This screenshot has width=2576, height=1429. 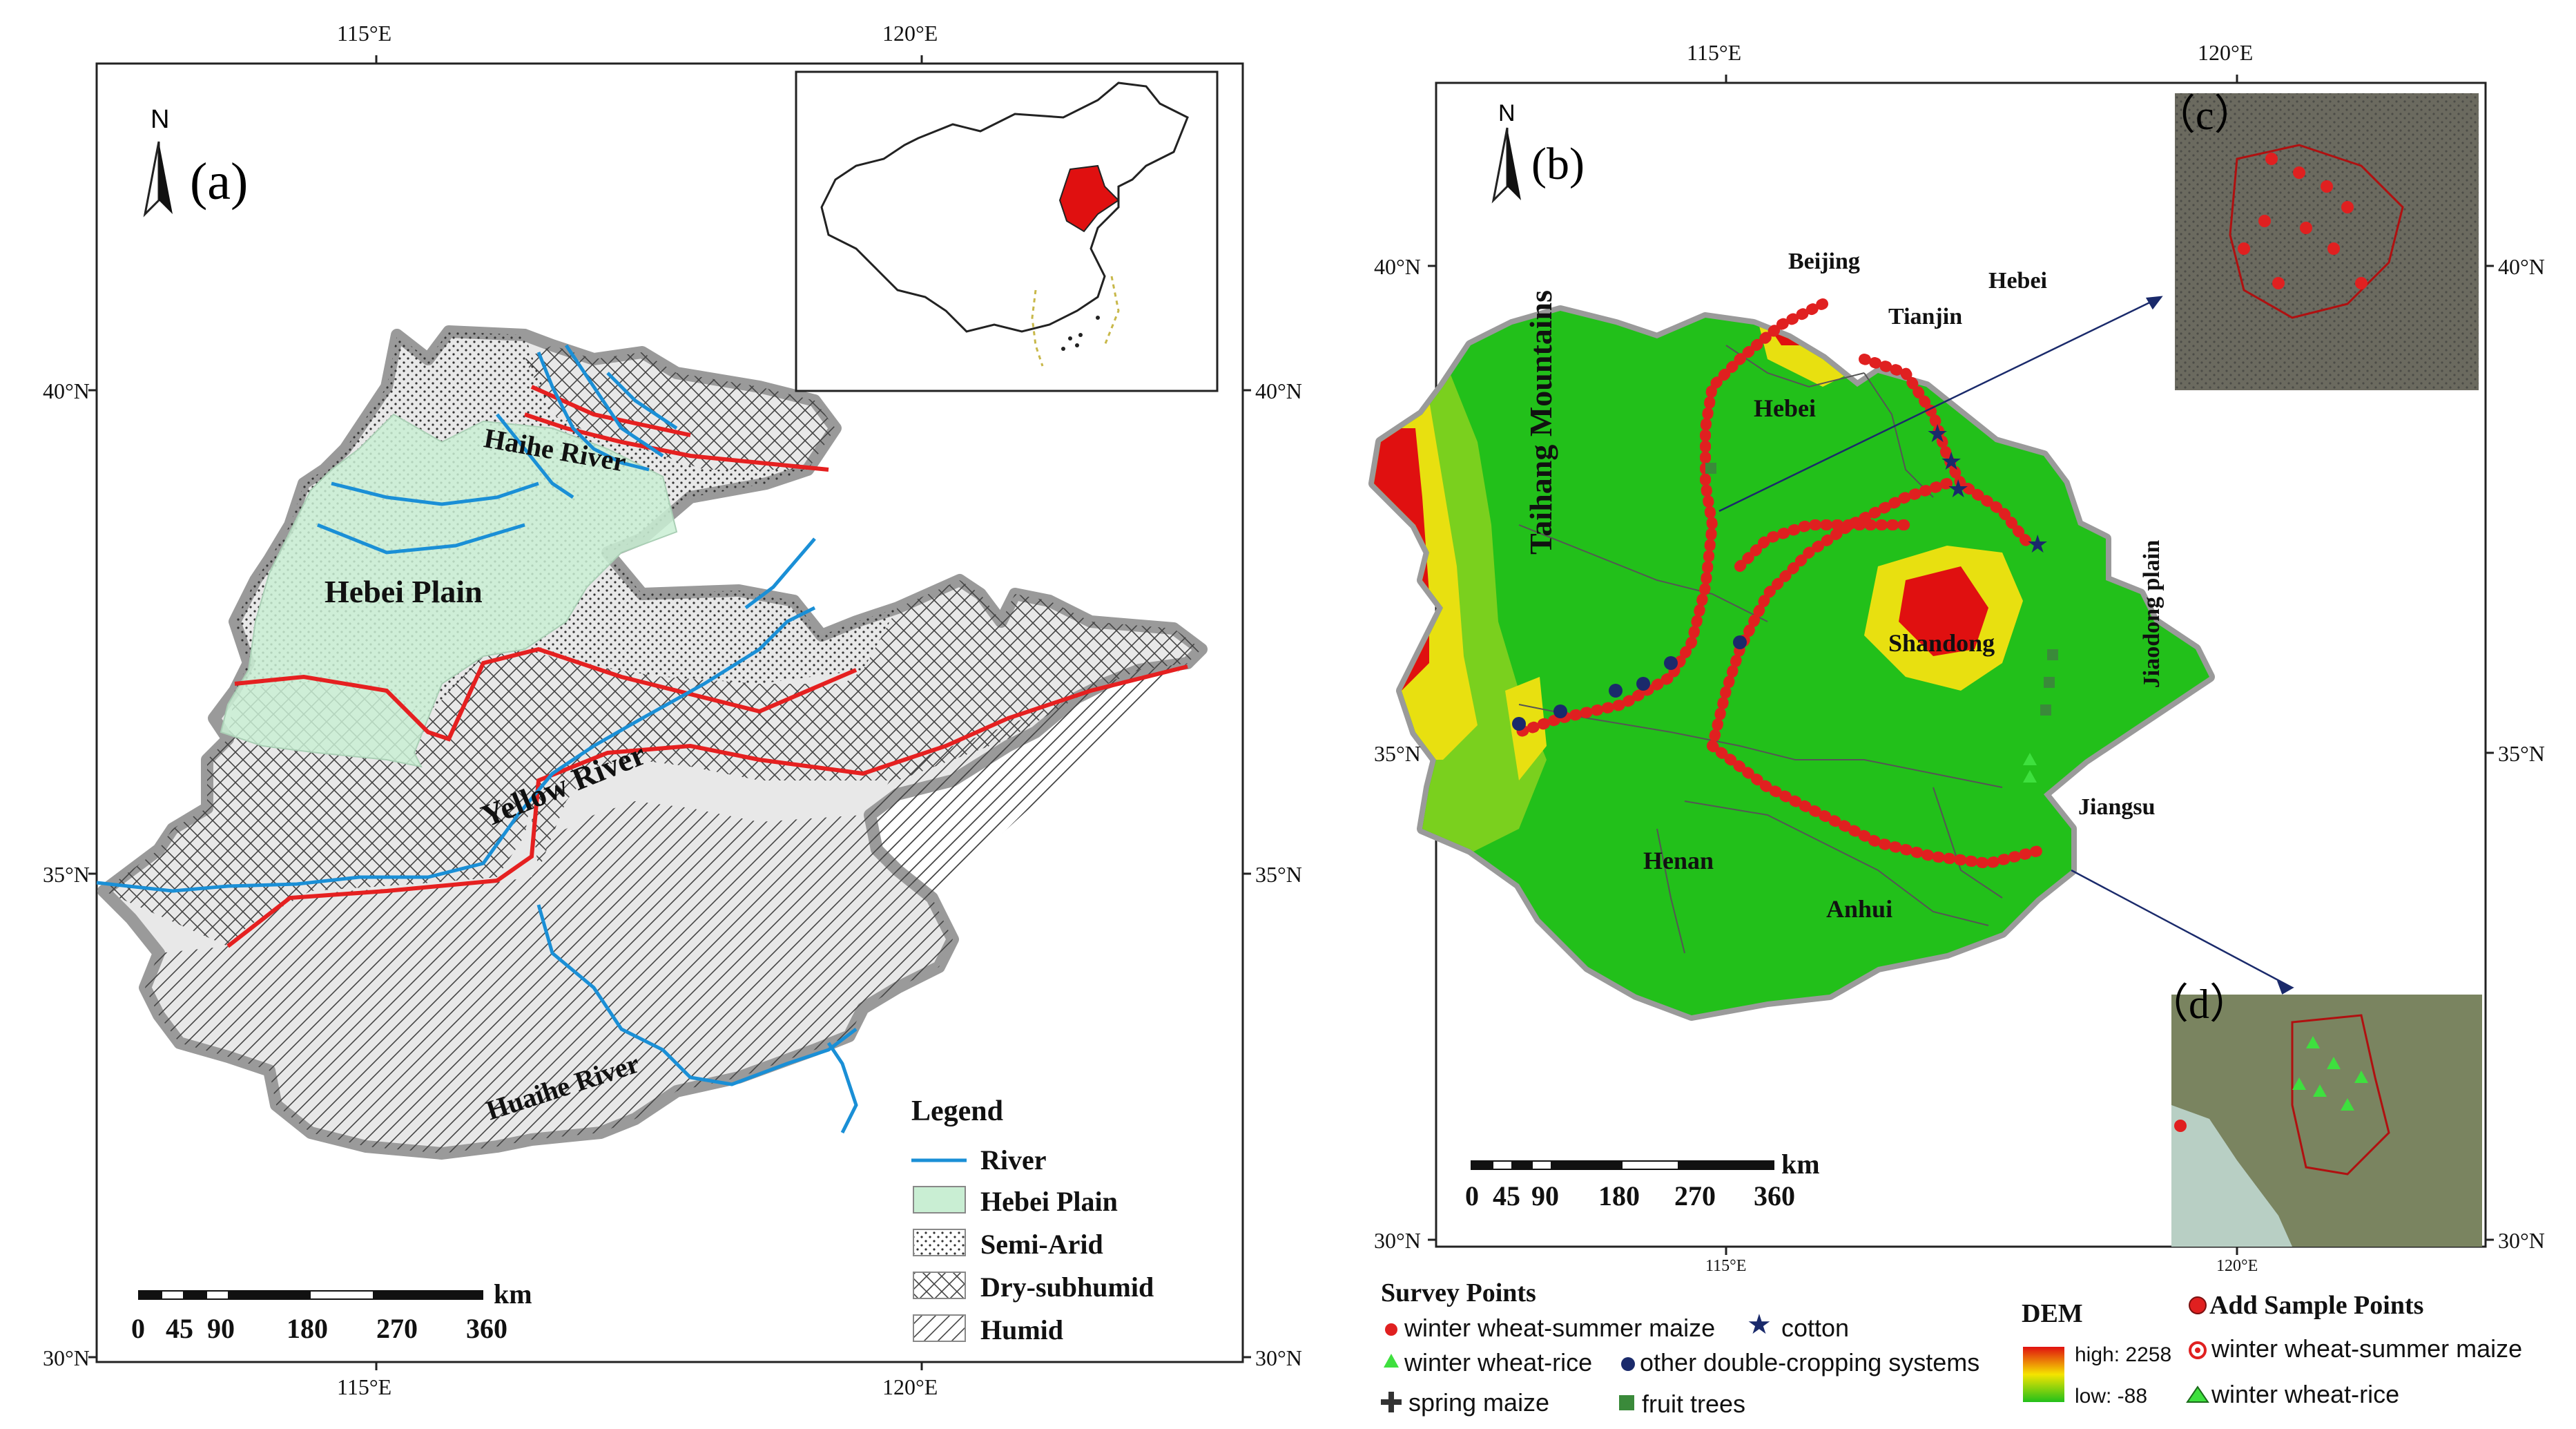 I want to click on legend-a-humid: Humid, so click(x=1022, y=1329).